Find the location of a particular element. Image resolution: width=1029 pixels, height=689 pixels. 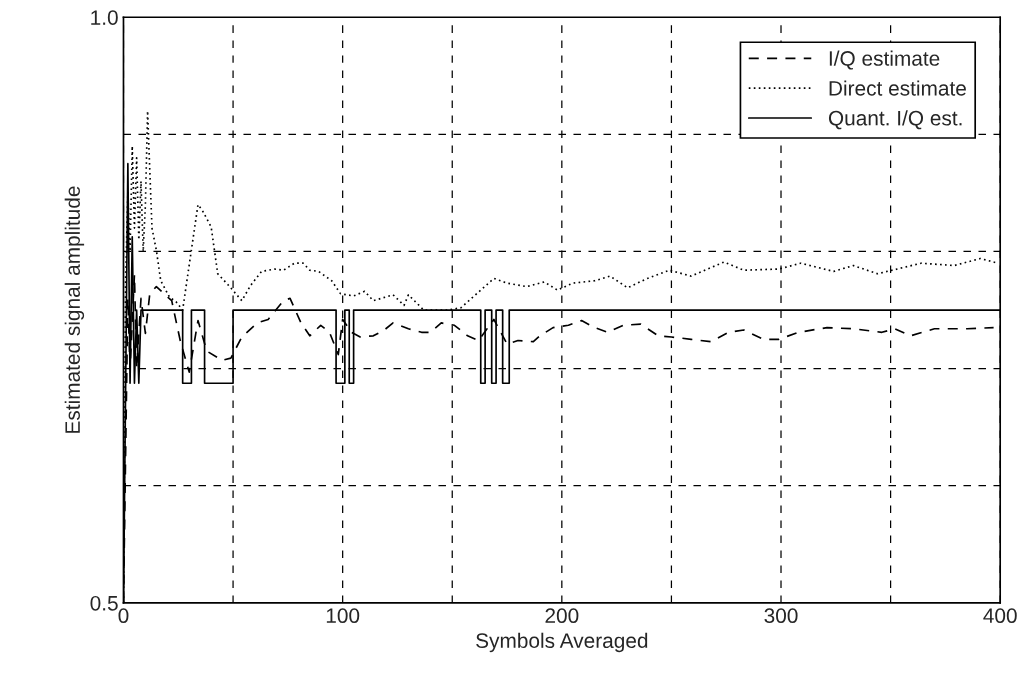

x-tick-label: 200 is located at coordinates (562, 616).